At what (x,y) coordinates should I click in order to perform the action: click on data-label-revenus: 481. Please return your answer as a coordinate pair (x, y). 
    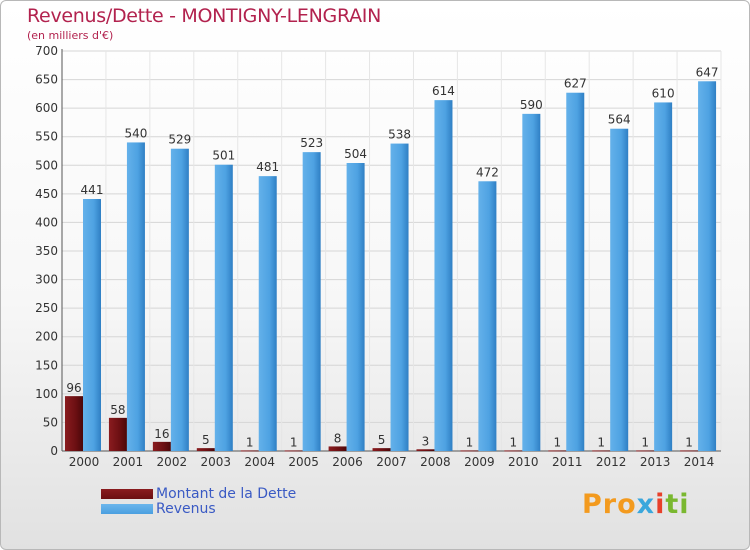
    Looking at the image, I should click on (267, 167).